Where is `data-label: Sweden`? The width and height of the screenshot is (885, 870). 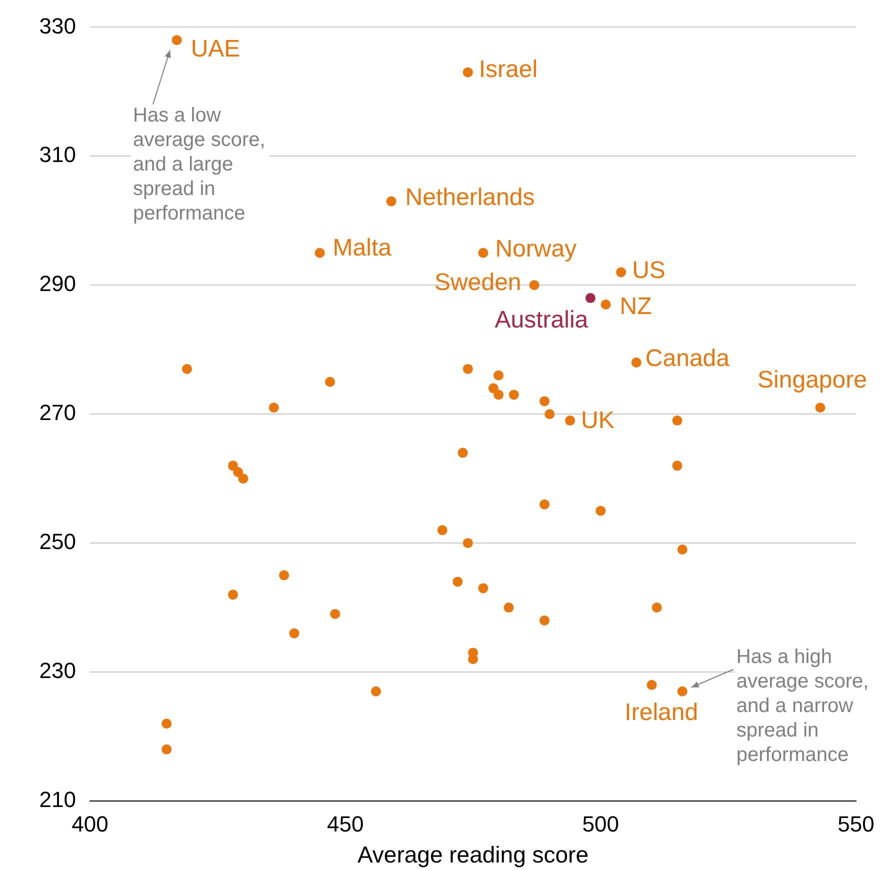
data-label: Sweden is located at coordinates (478, 282).